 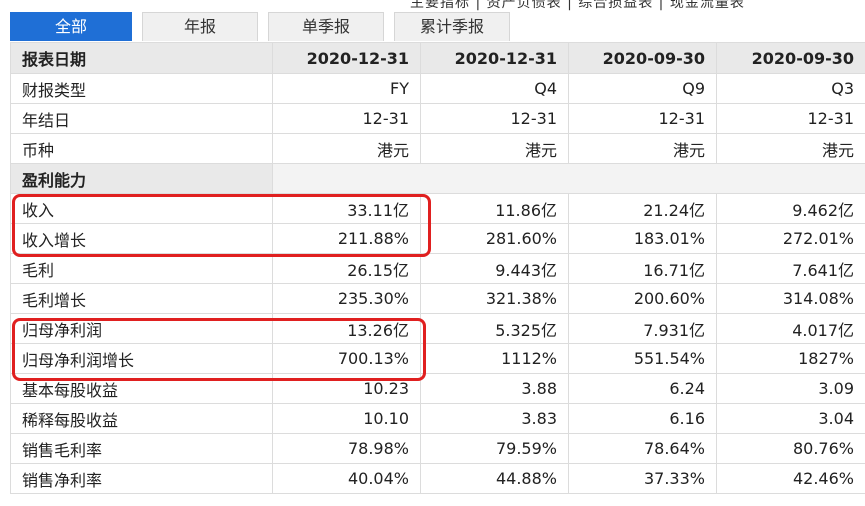 What do you see at coordinates (790, 358) in the screenshot?
I see `cell-value: 1827%` at bounding box center [790, 358].